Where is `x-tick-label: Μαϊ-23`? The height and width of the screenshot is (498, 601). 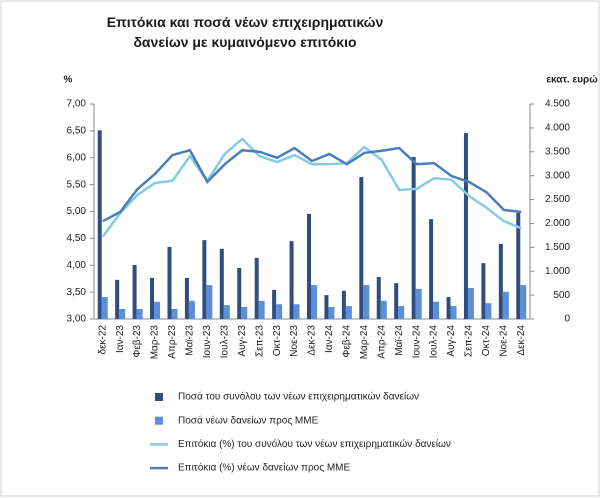 x-tick-label: Μαϊ-23 is located at coordinates (190, 340).